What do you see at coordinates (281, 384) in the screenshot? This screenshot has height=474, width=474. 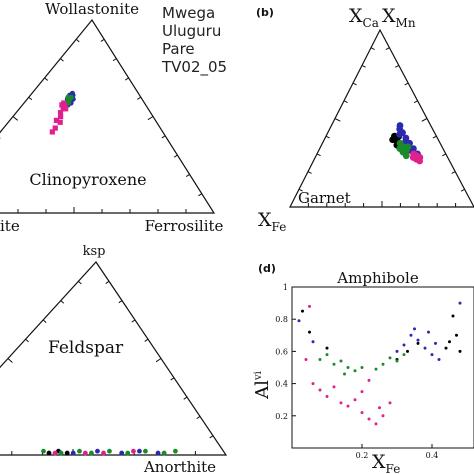 I see `y-tick-label: 0.4` at bounding box center [281, 384].